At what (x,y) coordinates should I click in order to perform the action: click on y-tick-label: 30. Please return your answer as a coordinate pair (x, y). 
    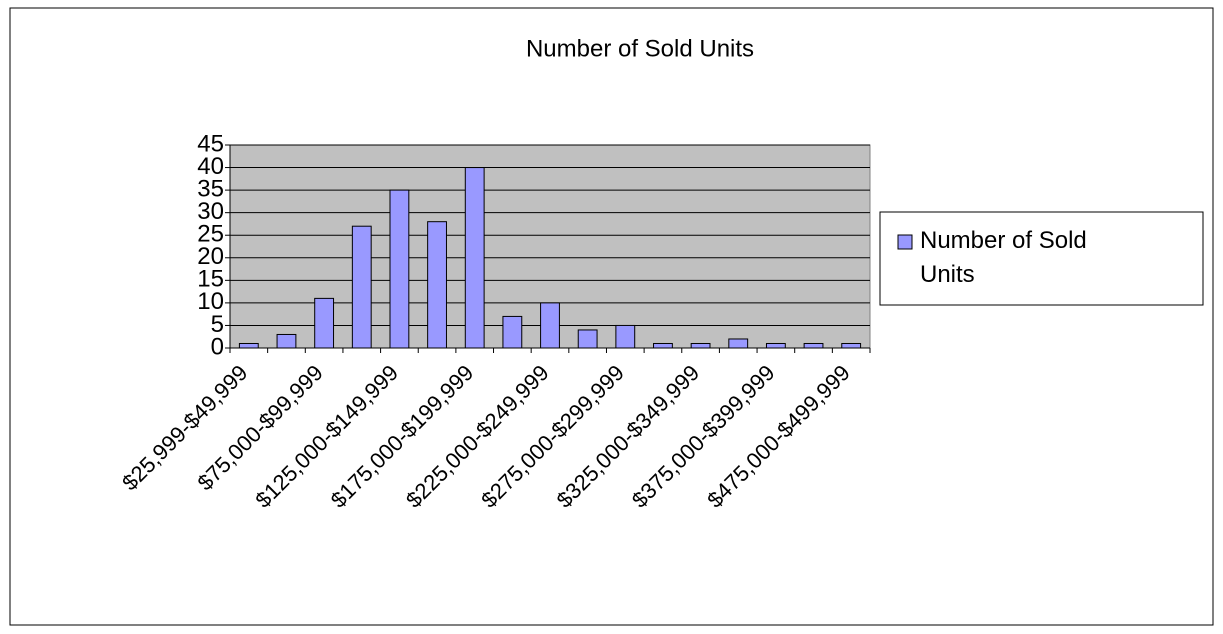
    Looking at the image, I should click on (210, 211).